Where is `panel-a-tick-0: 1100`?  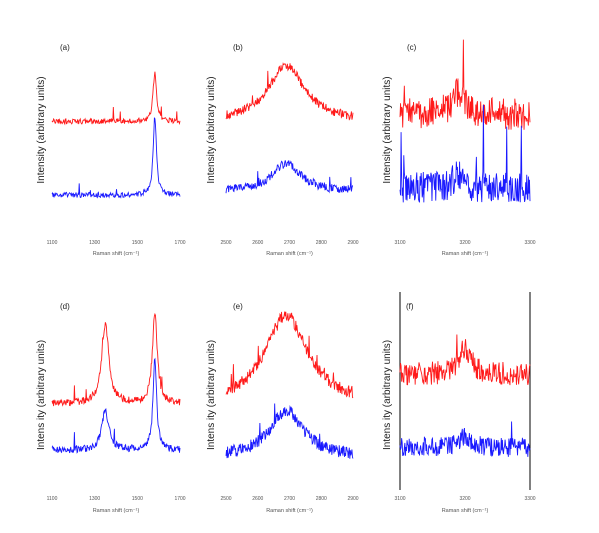
panel-a-tick-0: 1100 is located at coordinates (52, 243).